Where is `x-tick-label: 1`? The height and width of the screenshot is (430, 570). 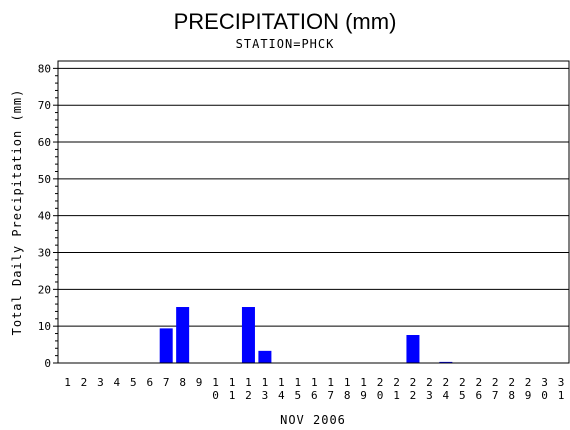 x-tick-label: 1 is located at coordinates (67, 382).